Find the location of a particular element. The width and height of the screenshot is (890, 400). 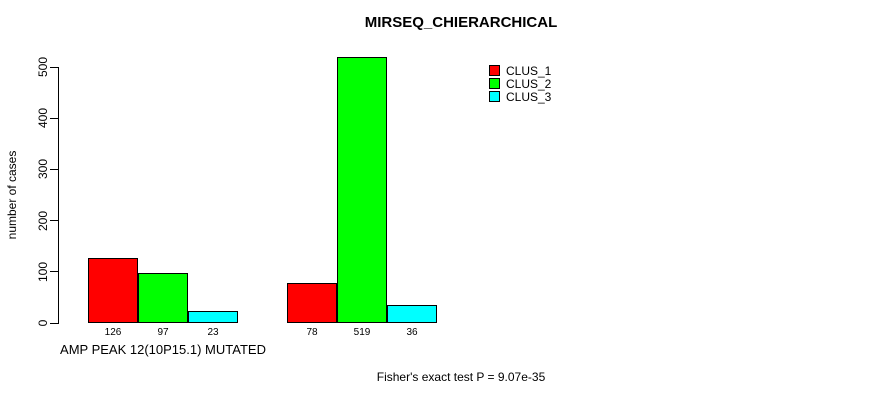

bar-value-label: 78 is located at coordinates (312, 332).